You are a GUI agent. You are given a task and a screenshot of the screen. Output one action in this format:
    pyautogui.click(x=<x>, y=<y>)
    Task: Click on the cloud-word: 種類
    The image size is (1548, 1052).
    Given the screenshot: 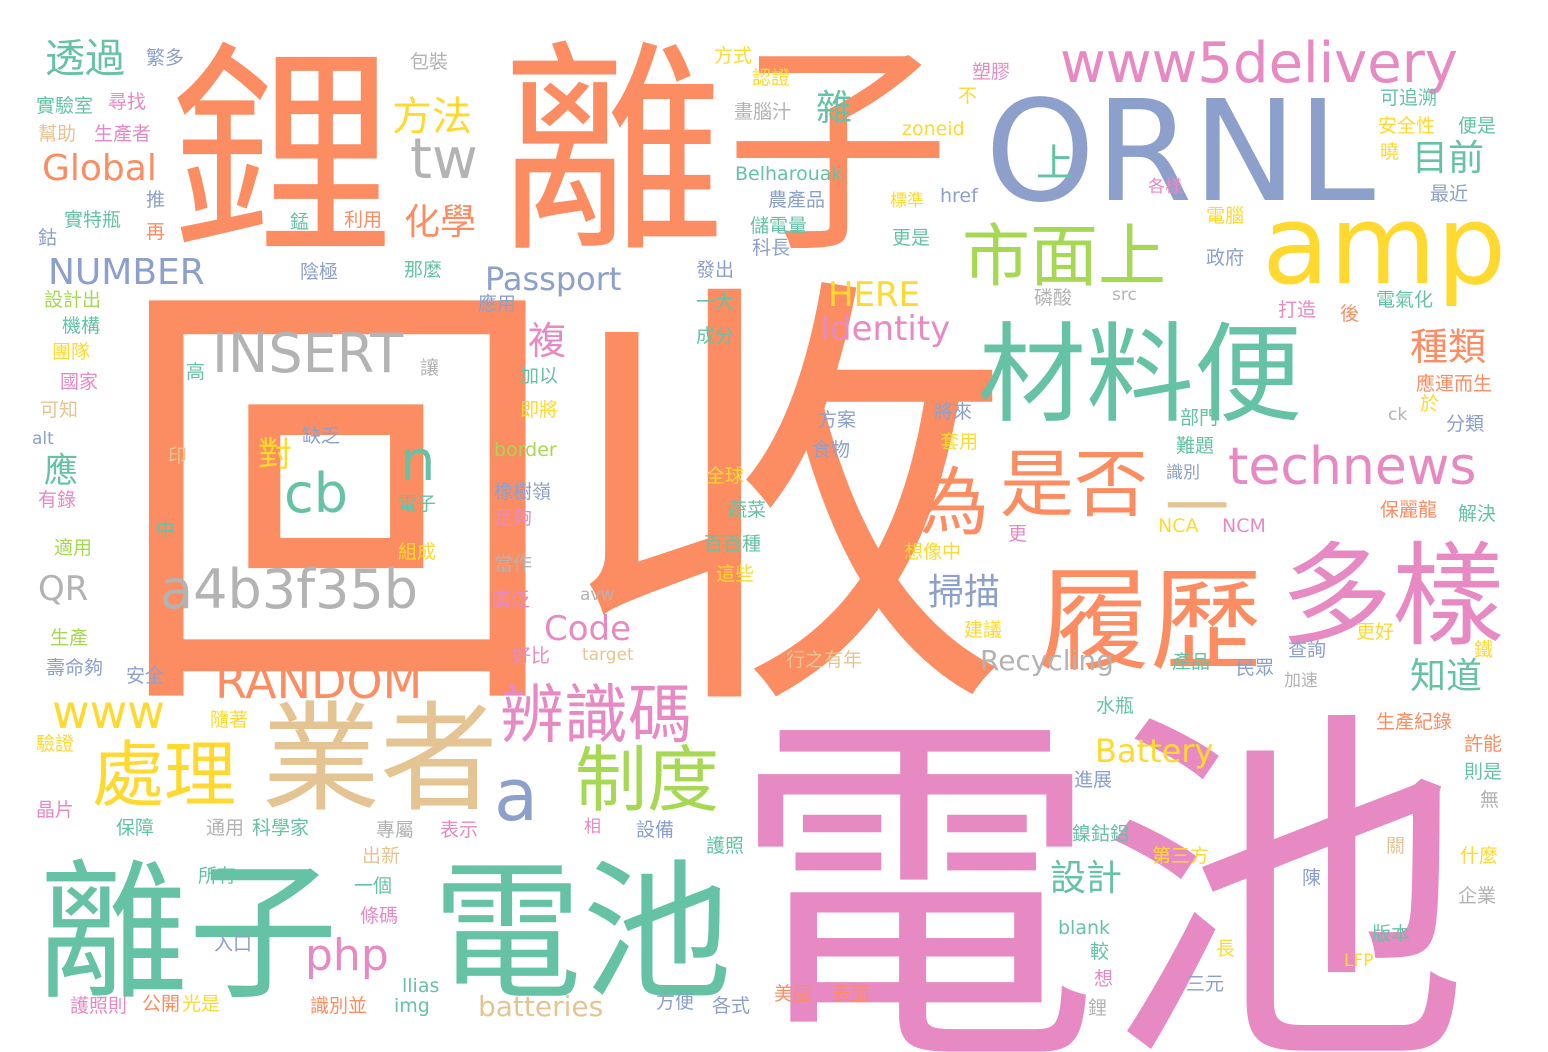 What is the action you would take?
    pyautogui.click(x=1448, y=347)
    